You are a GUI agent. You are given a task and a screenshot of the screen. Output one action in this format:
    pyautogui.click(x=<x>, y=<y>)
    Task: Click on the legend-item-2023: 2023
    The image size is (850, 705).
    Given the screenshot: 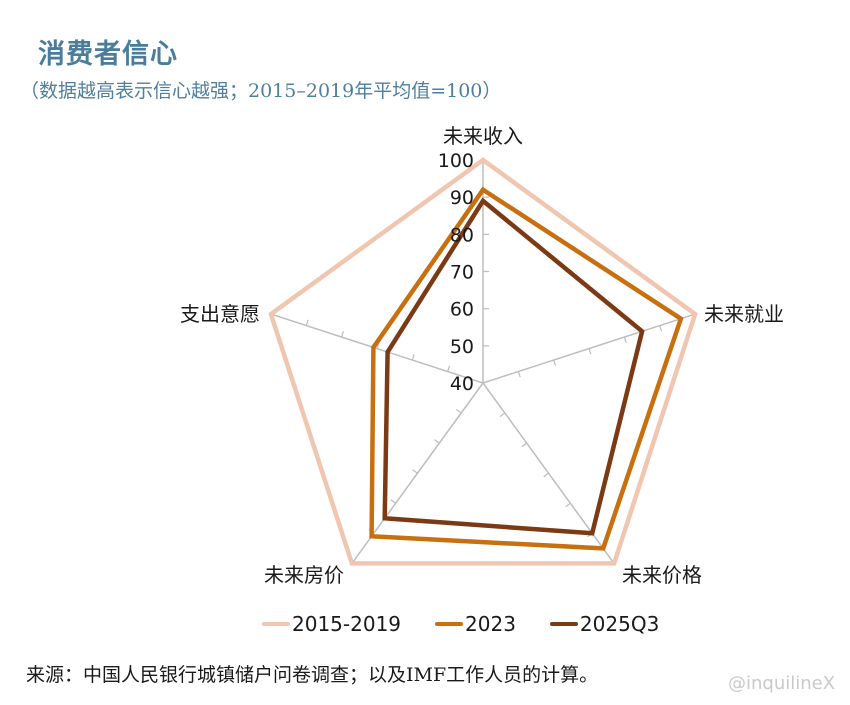 What is the action you would take?
    pyautogui.click(x=475, y=624)
    